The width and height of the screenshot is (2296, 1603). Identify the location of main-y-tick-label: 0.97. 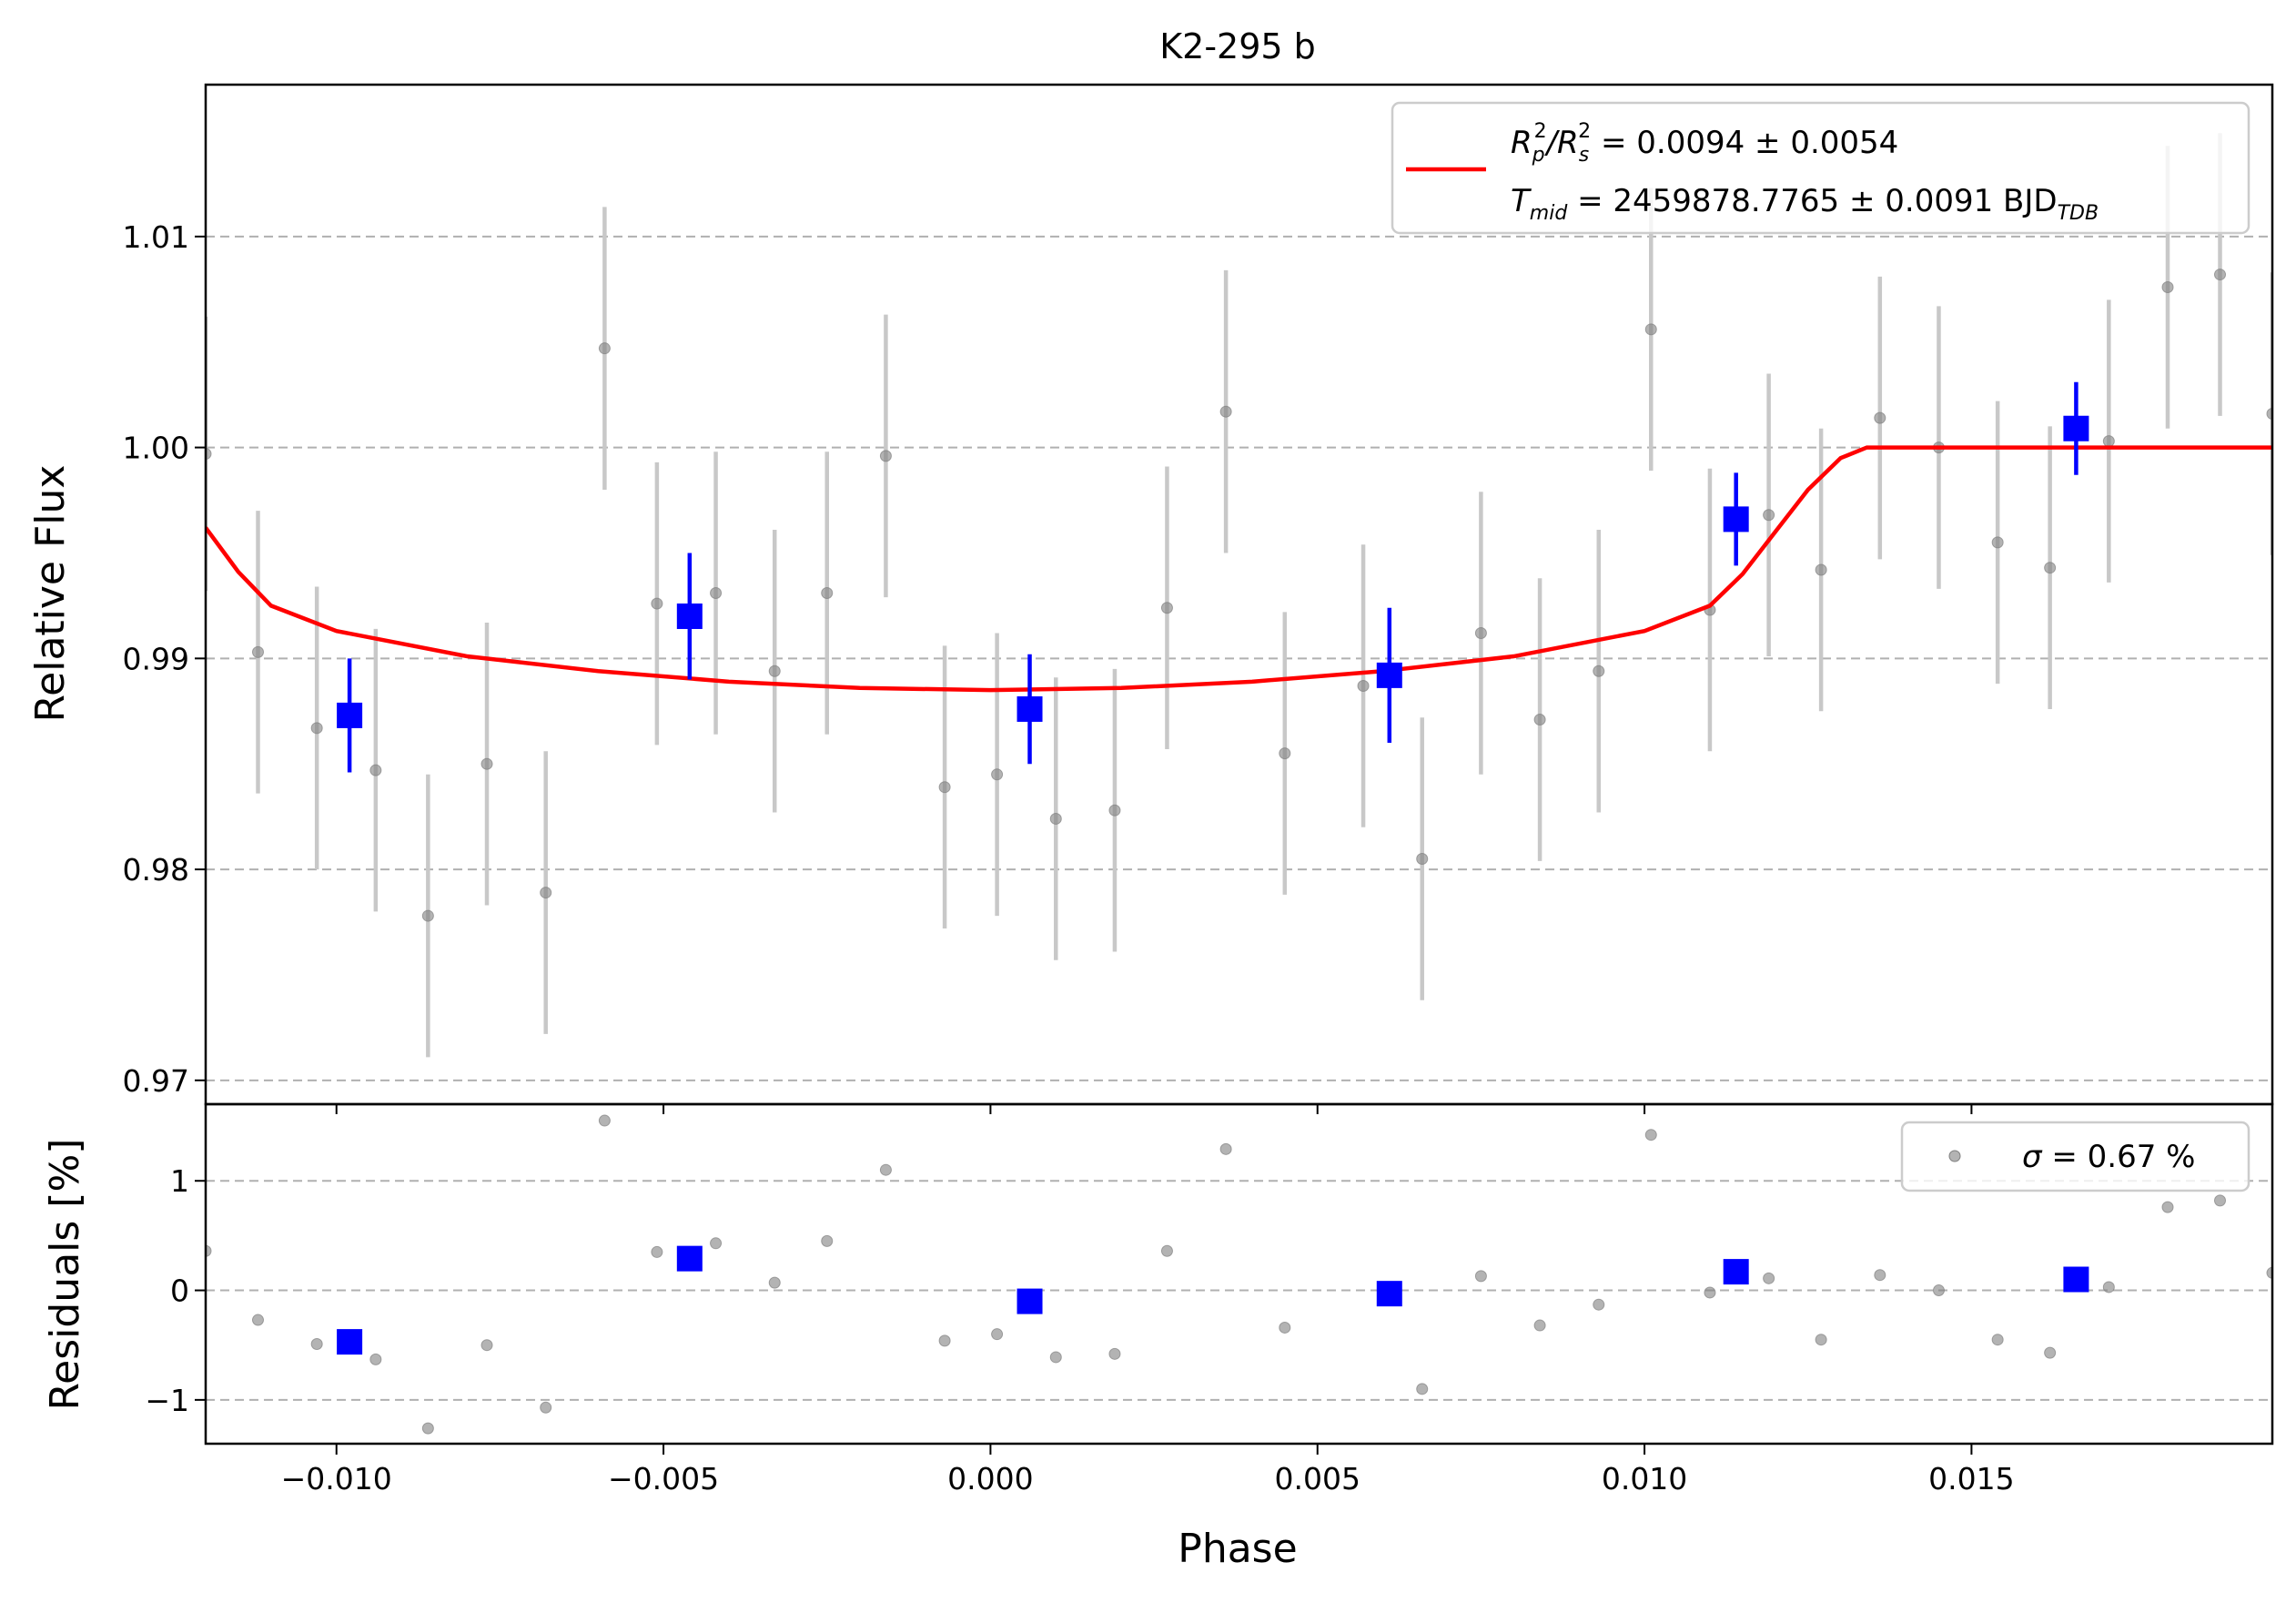
(156, 1081).